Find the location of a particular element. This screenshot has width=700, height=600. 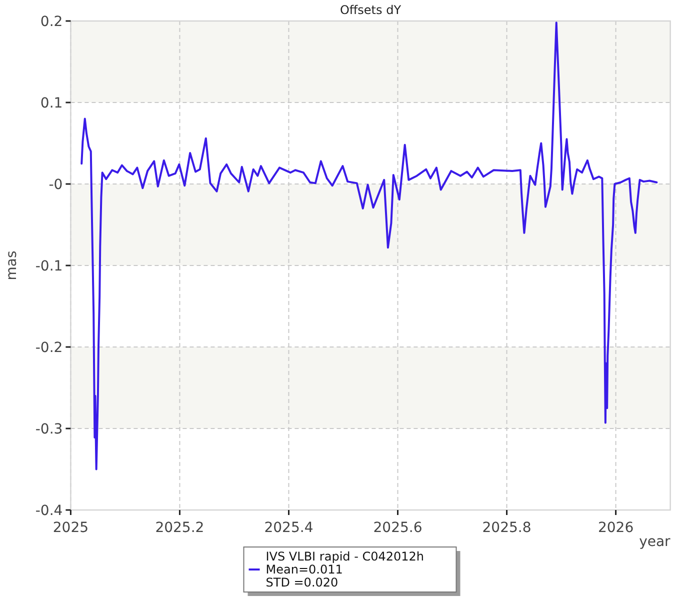

y-axis-title: mas is located at coordinates (12, 265).